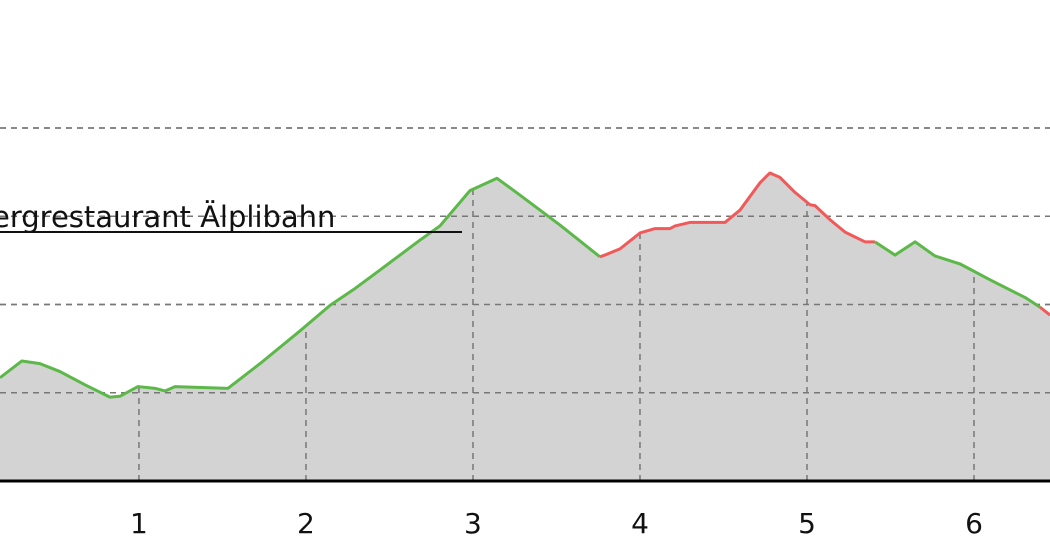 The width and height of the screenshot is (1050, 560). What do you see at coordinates (473, 523) in the screenshot?
I see `x-tick-label: 3` at bounding box center [473, 523].